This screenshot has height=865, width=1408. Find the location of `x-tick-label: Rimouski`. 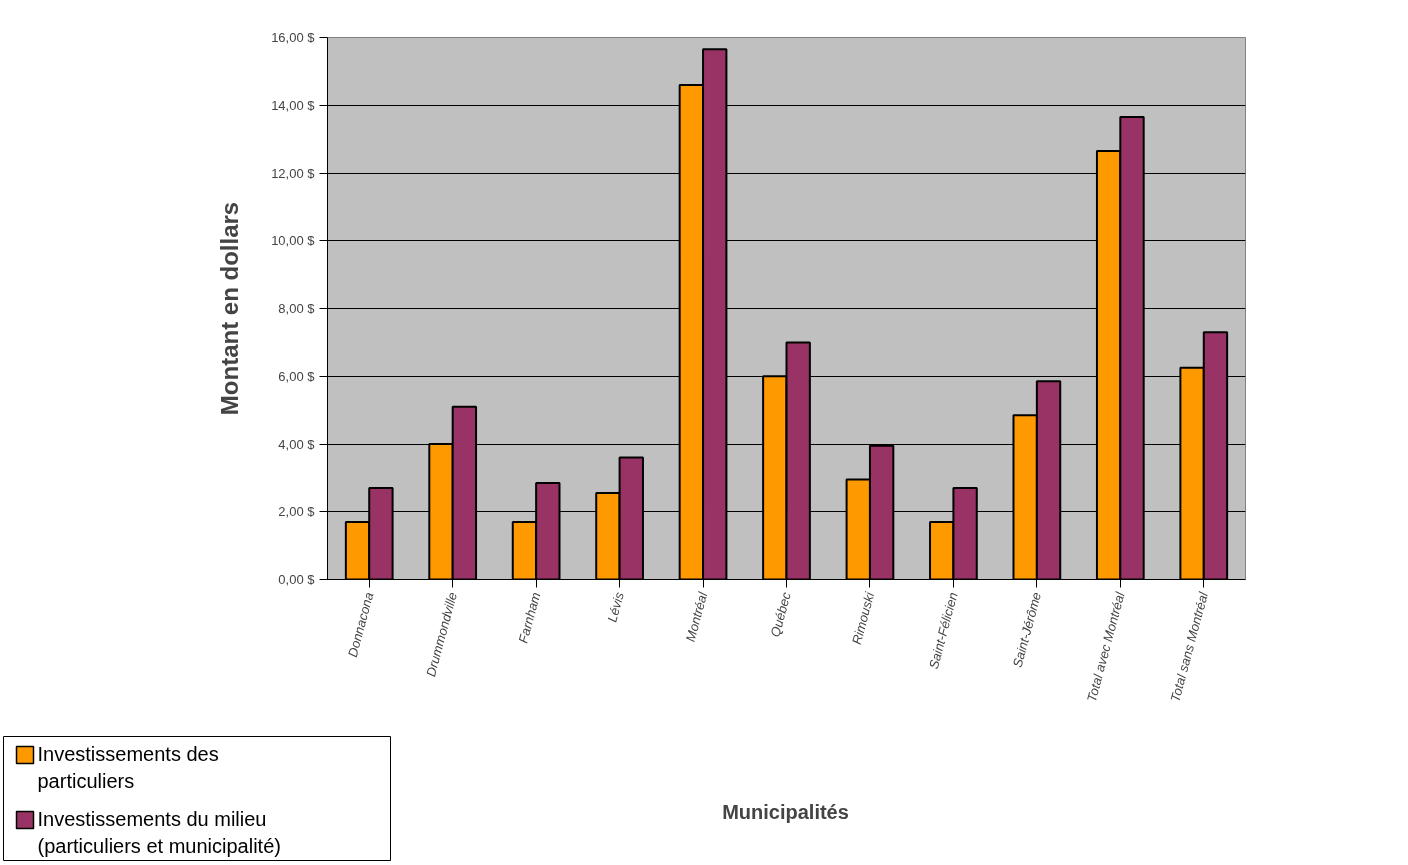

x-tick-label: Rimouski is located at coordinates (863, 618).